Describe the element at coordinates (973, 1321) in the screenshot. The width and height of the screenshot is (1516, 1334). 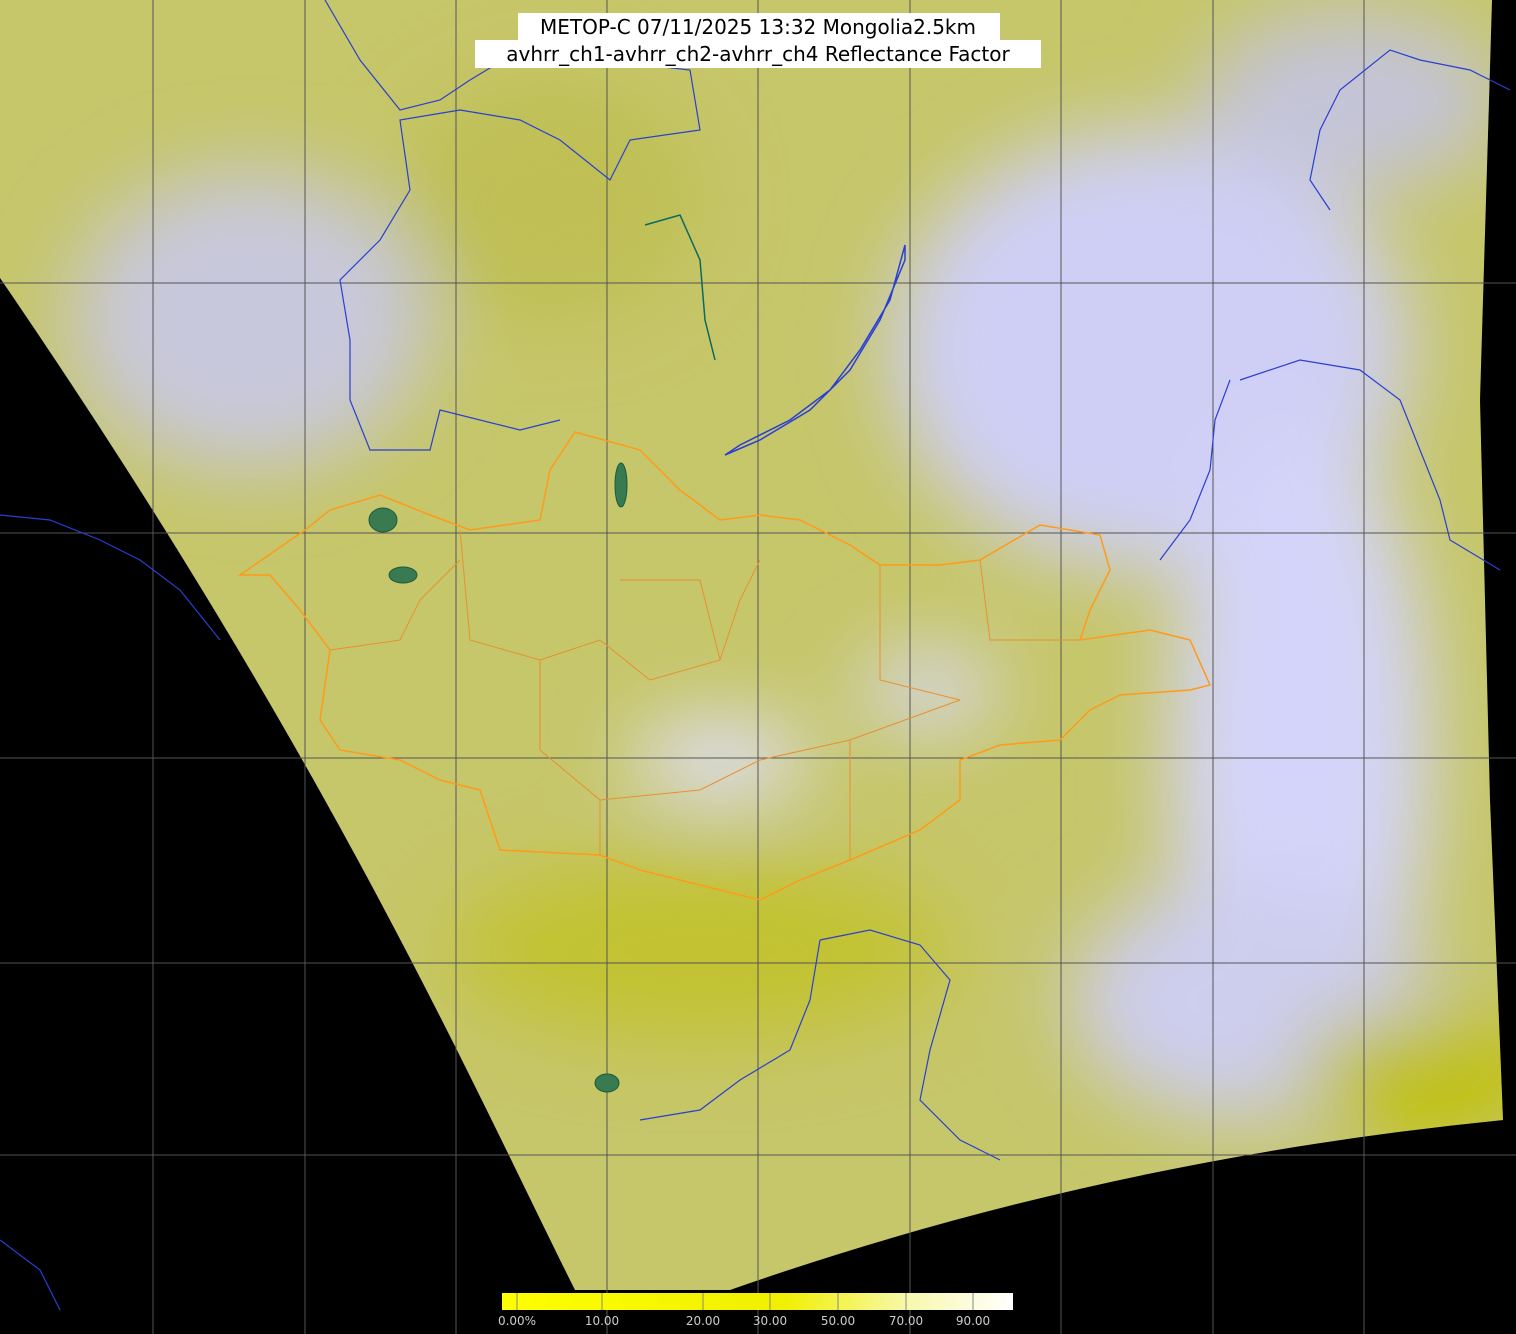
I see `colorbar-label: 90.00` at that location.